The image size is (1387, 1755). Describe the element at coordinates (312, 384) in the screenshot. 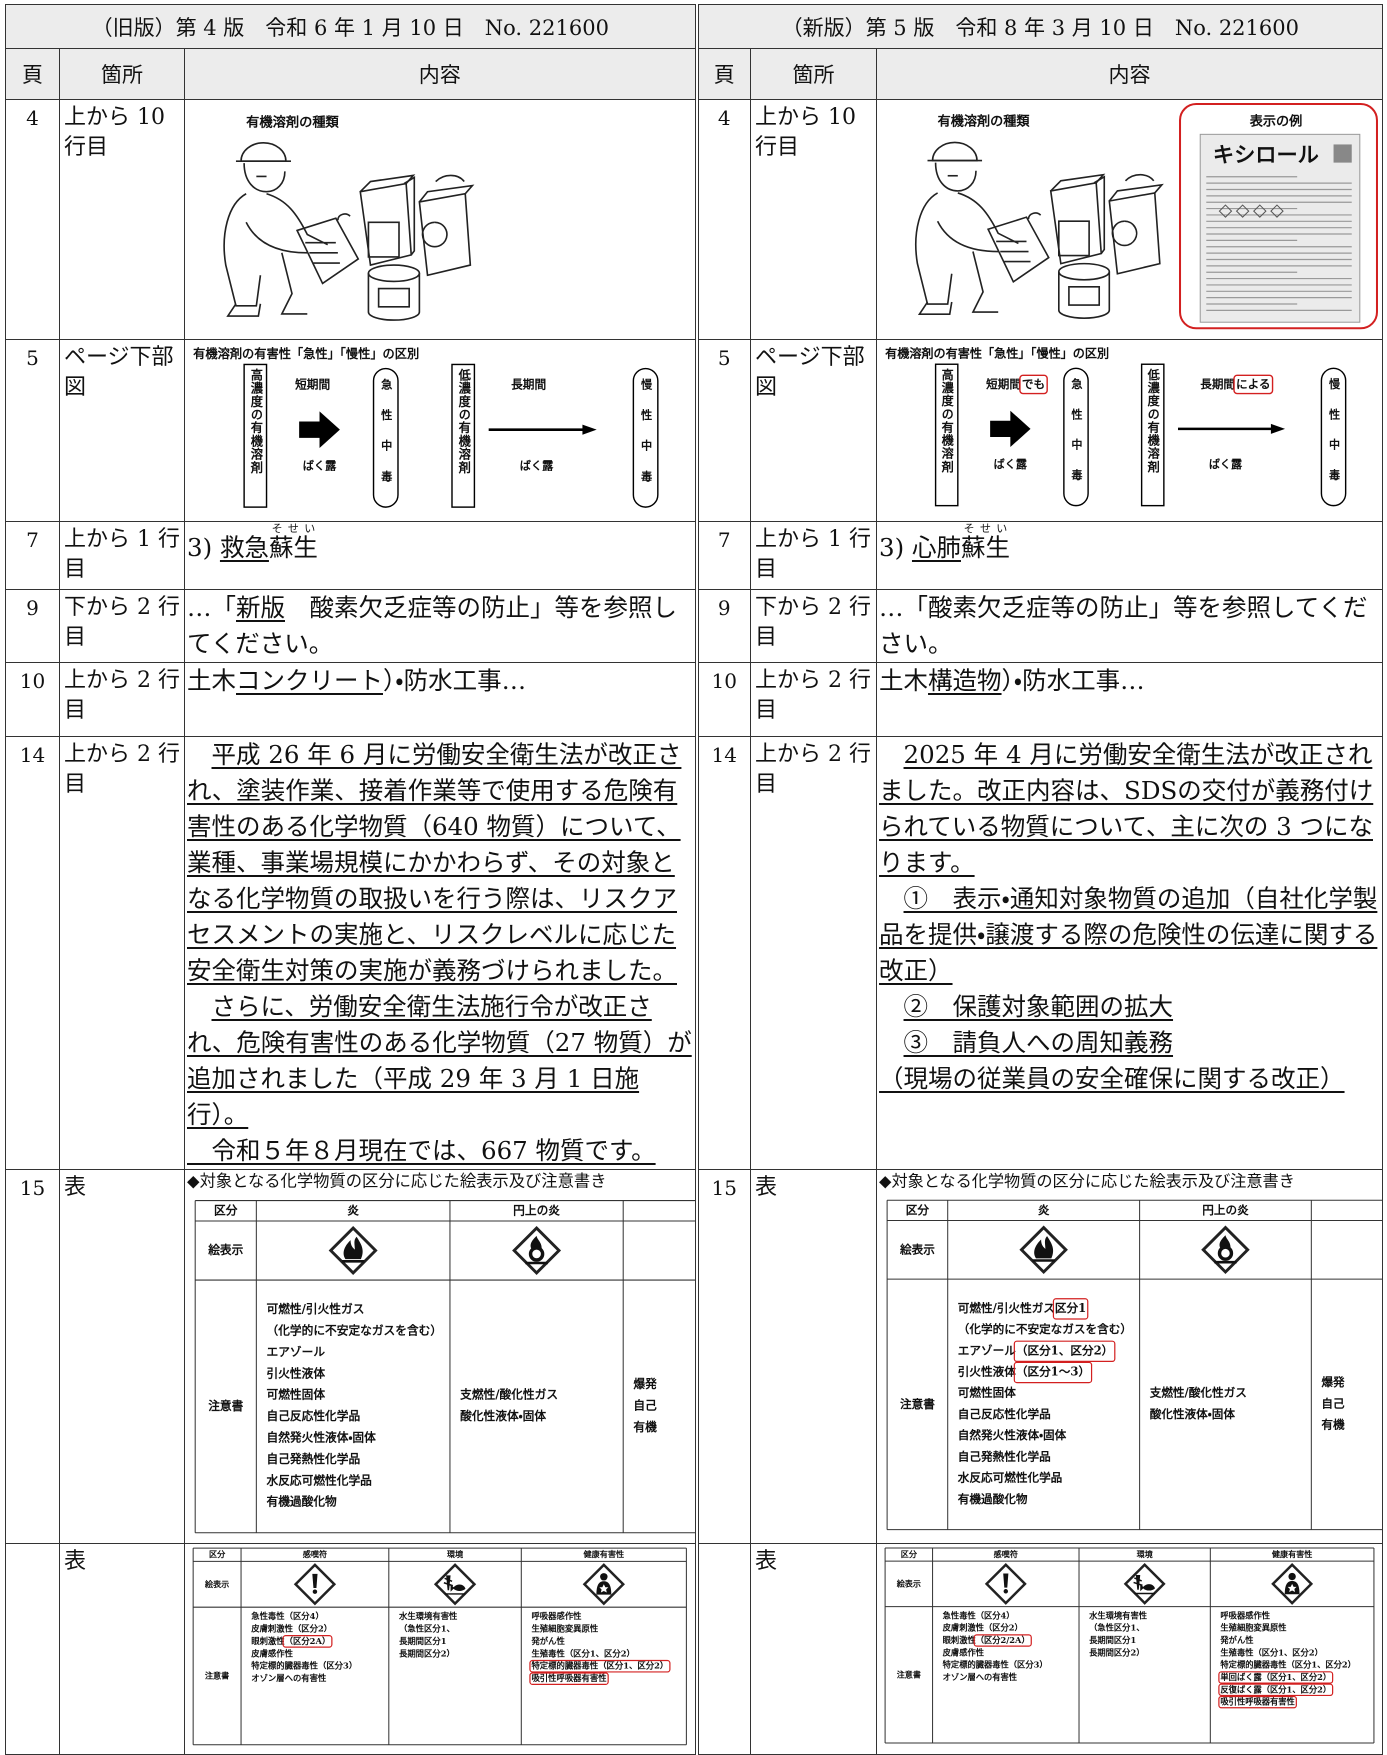

I see `duration-label: 短期間` at that location.